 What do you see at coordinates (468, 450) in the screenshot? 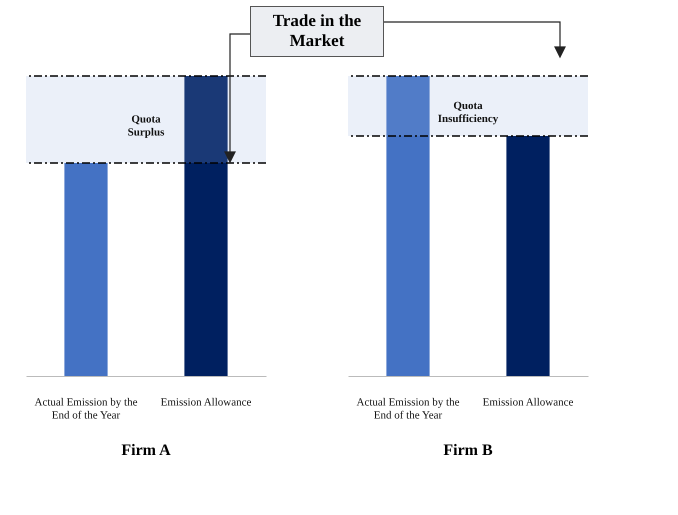
I see `text: Firm B` at bounding box center [468, 450].